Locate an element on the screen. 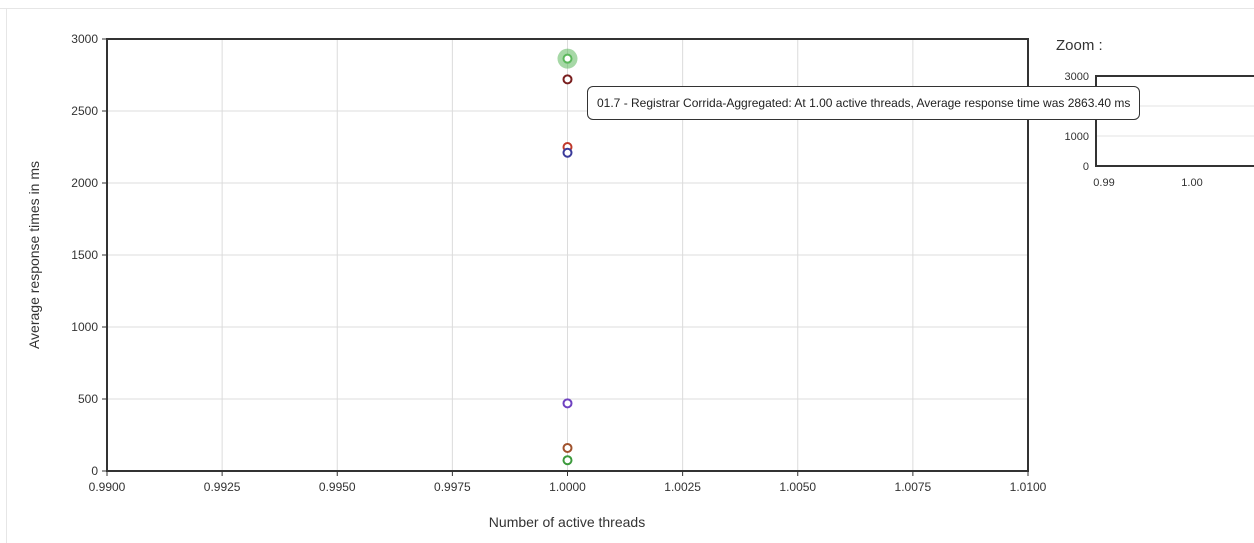  x-tick-label: 1.0025 is located at coordinates (682, 487).